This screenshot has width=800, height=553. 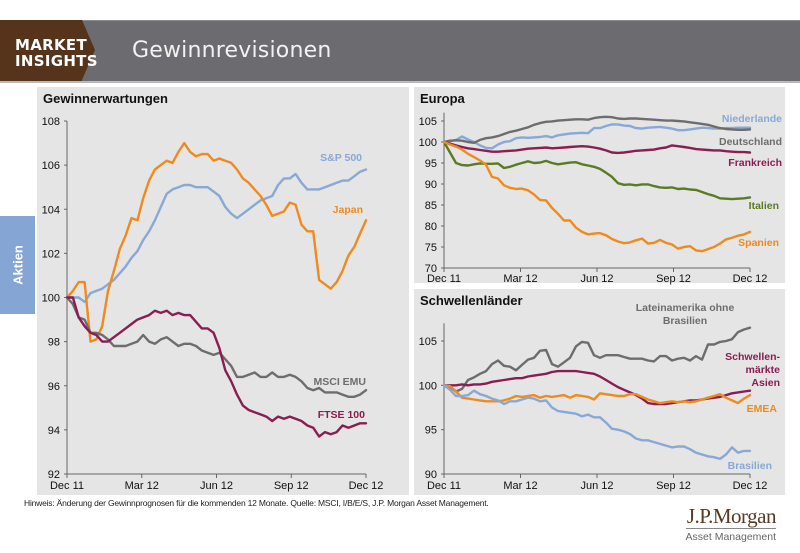 I want to click on brand-line-2: INSIGHTS, so click(x=56, y=61).